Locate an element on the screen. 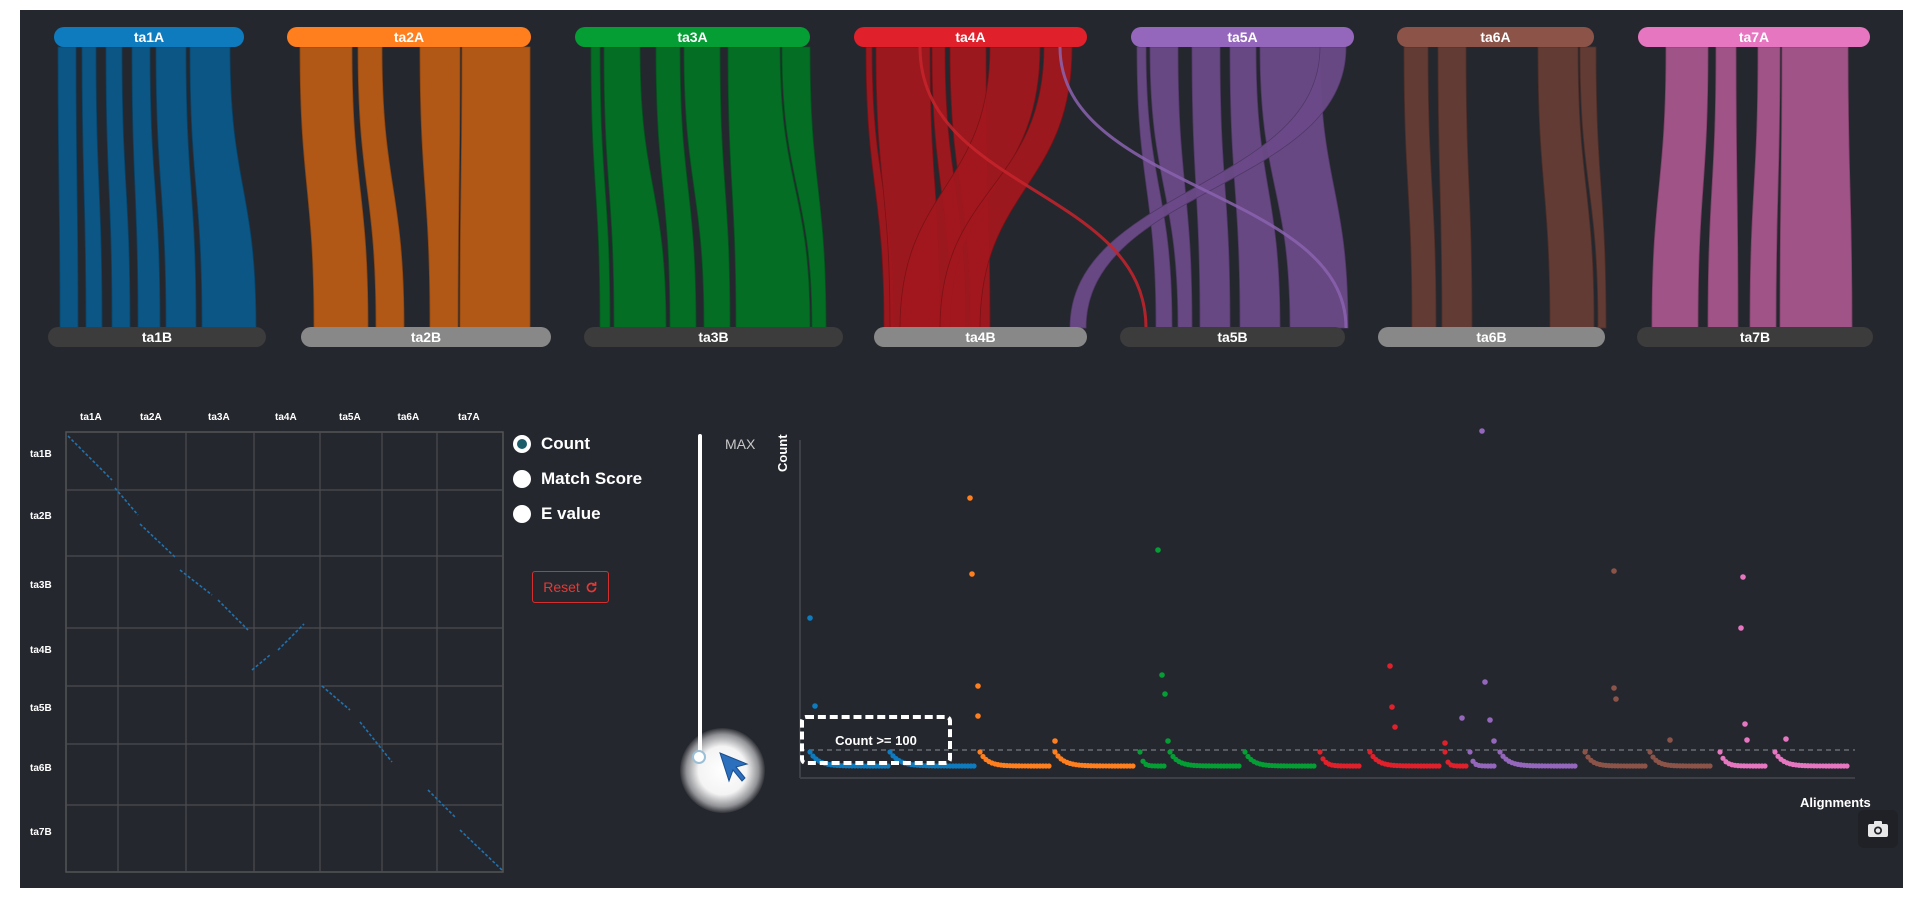 The height and width of the screenshot is (902, 1915). matrix-col-label: ta7A is located at coordinates (469, 417).